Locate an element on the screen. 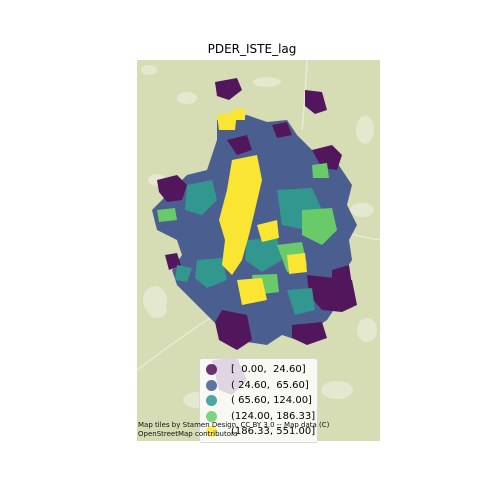 This screenshot has height=504, width=504. legend-item: (186.33, 551.00] is located at coordinates (258, 432).